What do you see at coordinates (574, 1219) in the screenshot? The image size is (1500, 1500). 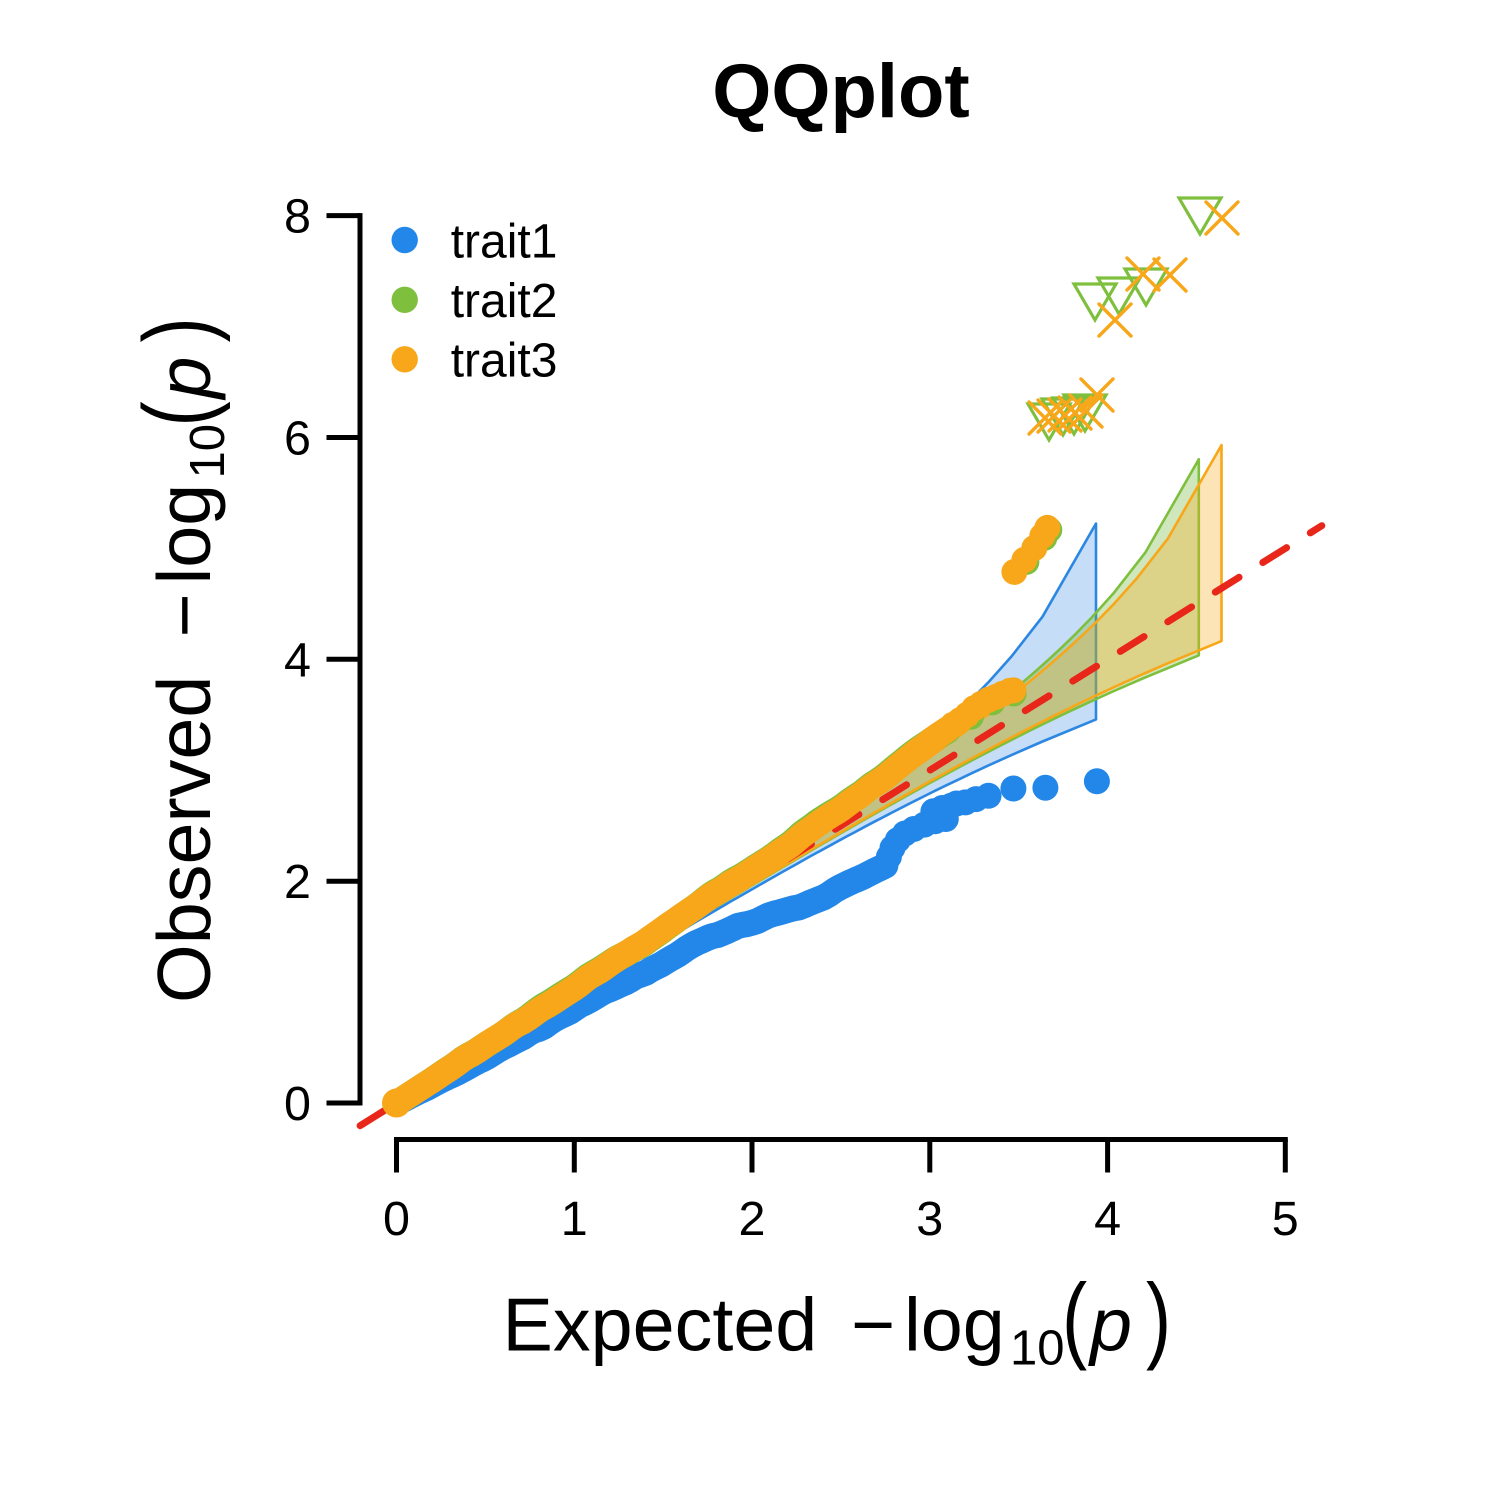 I see `svg-text: 1` at bounding box center [574, 1219].